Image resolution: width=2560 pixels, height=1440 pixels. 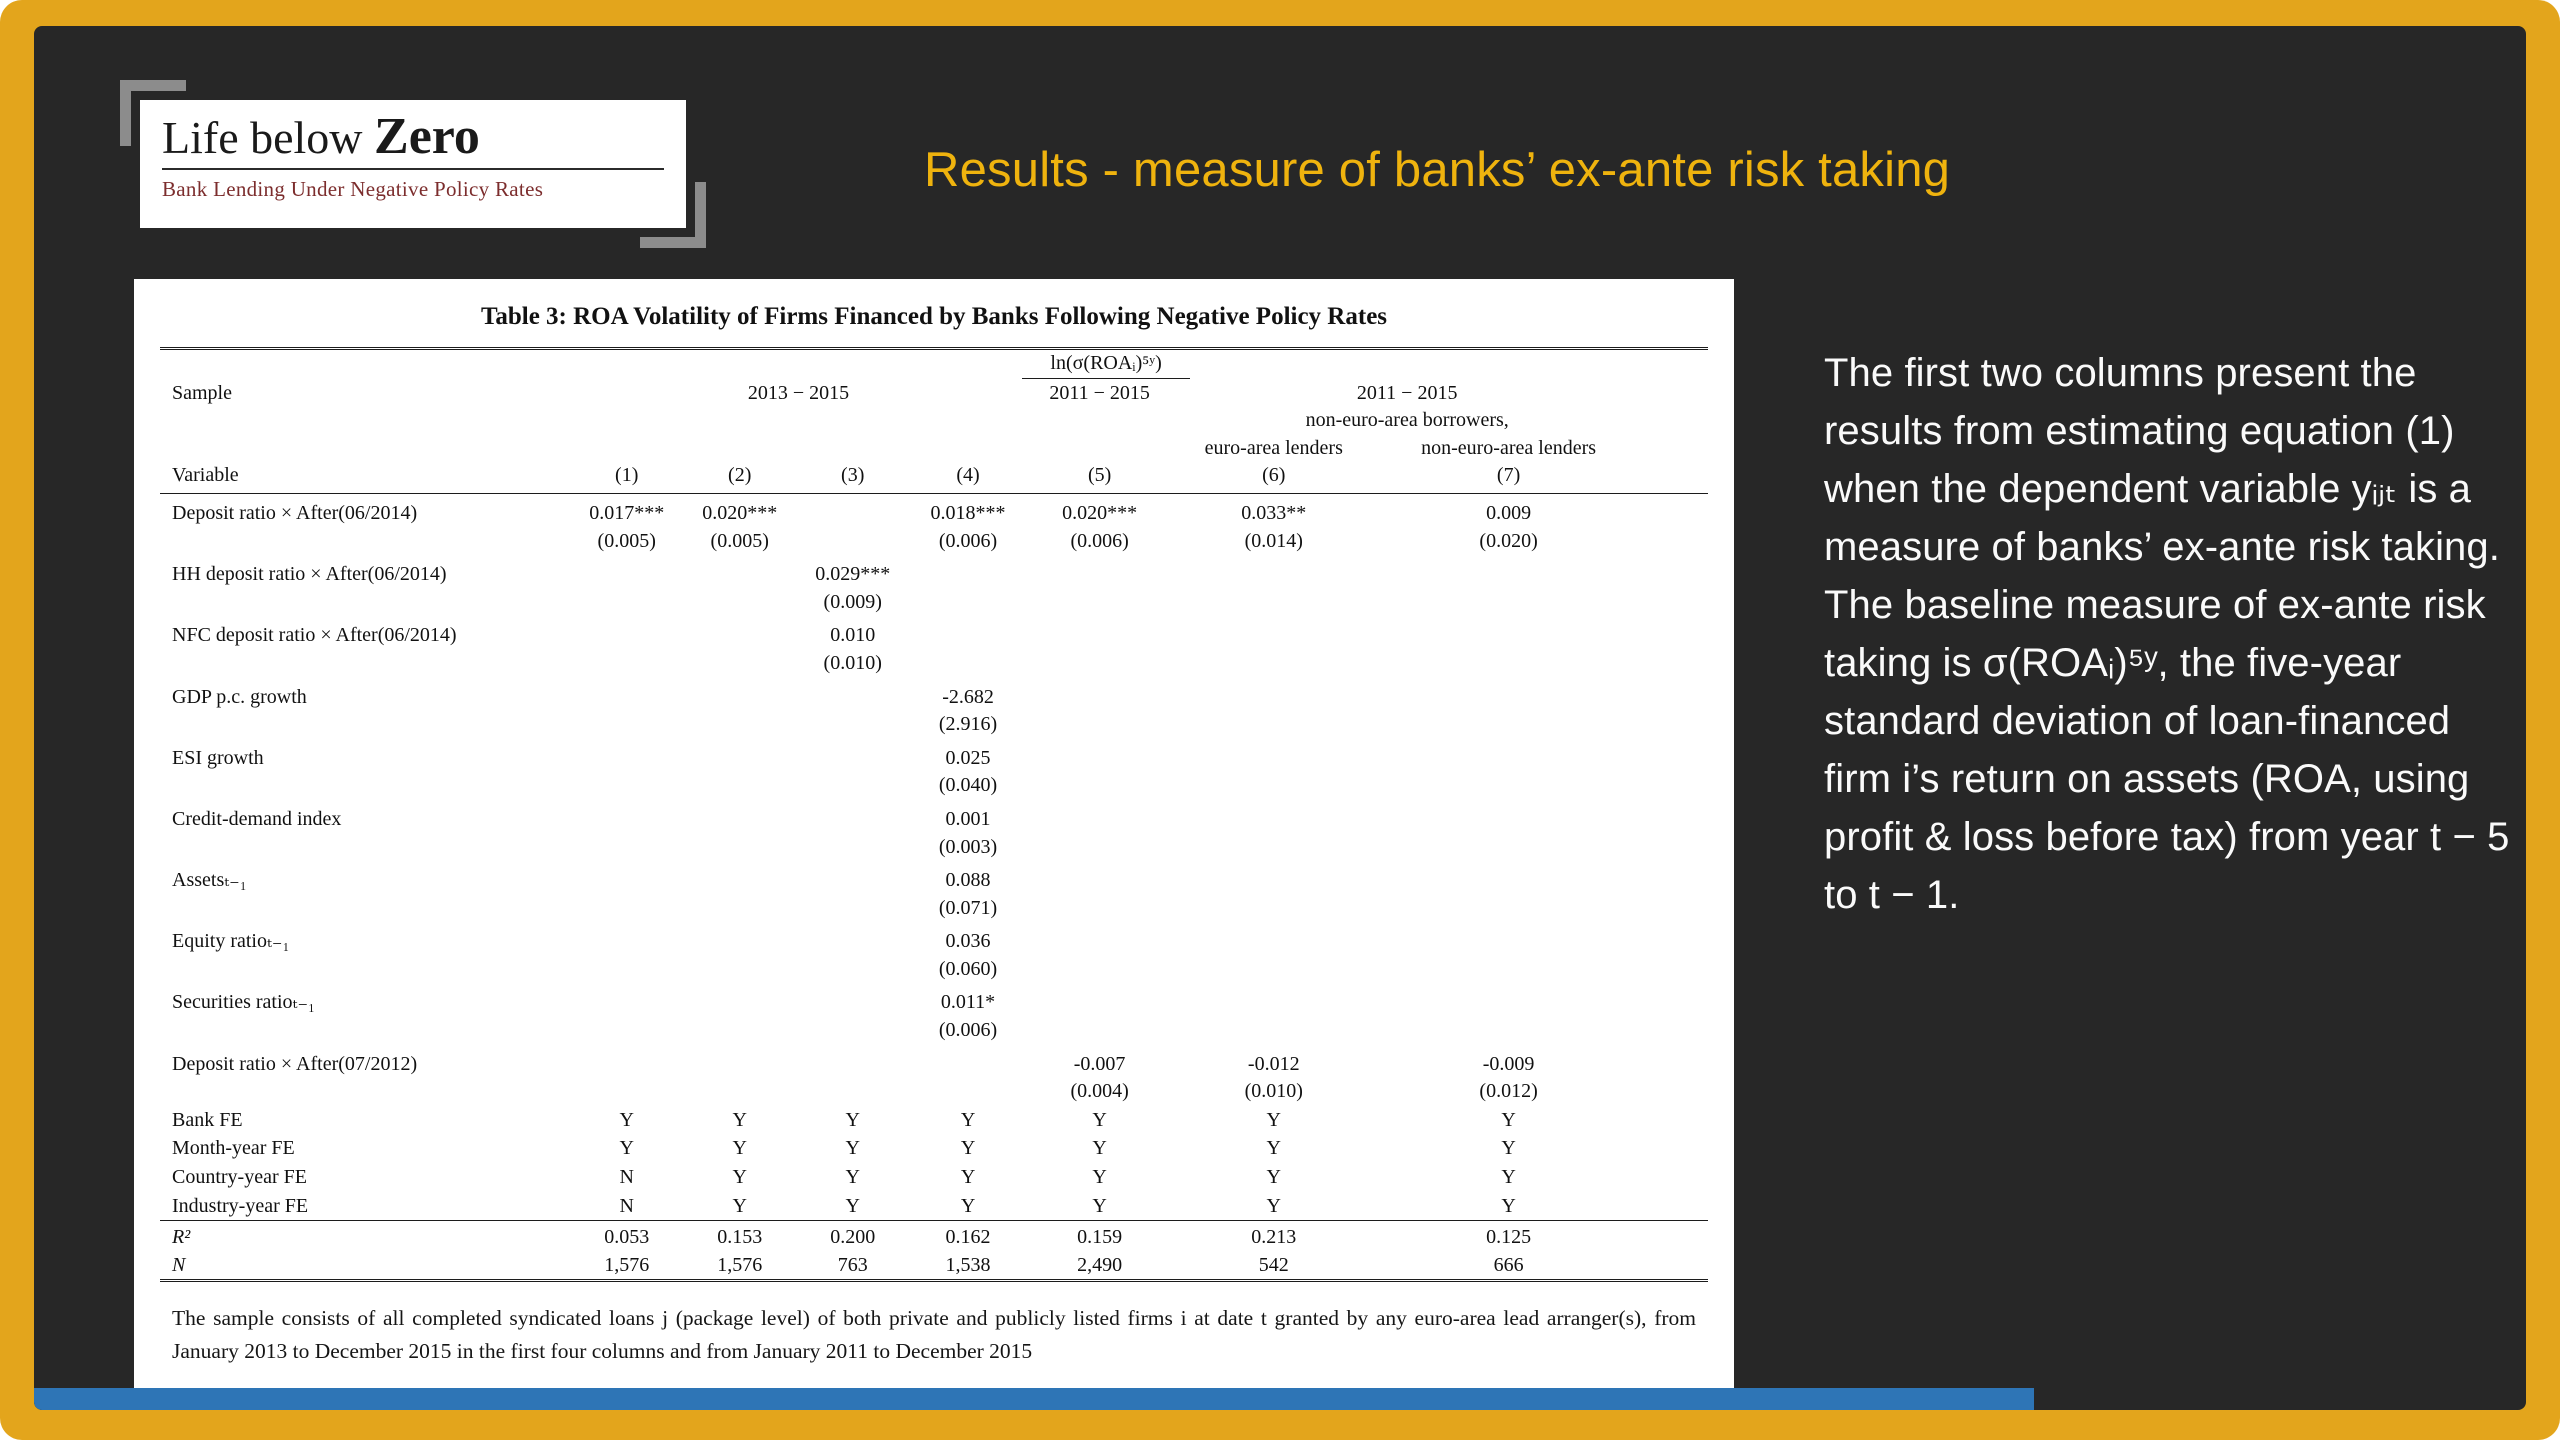 I want to click on table-cell: (2.916), so click(x=968, y=724).